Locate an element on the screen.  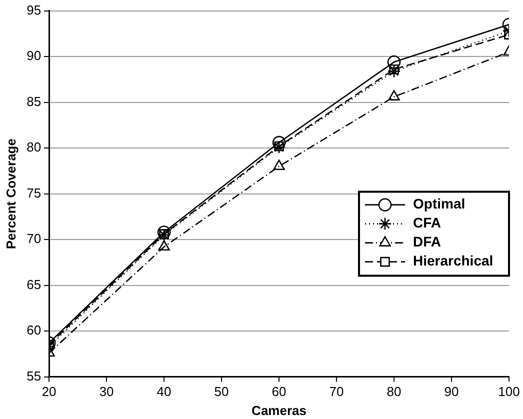
y-tick-label: 70 is located at coordinates (34, 238).